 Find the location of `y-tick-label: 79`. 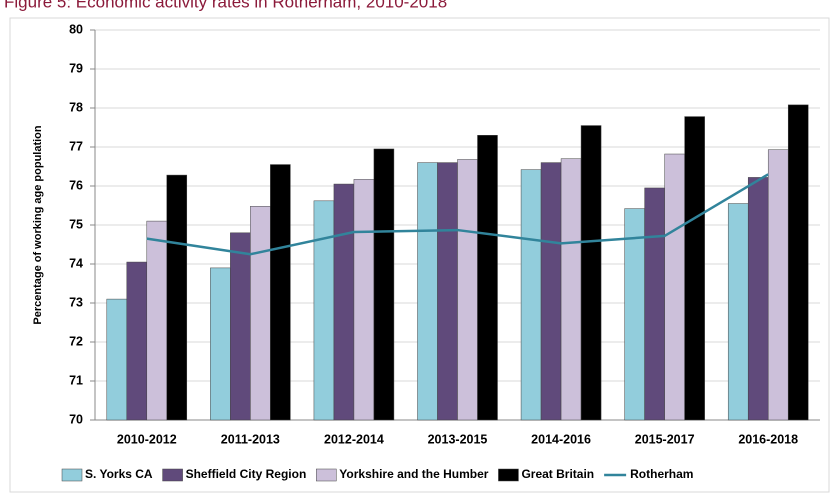

y-tick-label: 79 is located at coordinates (76, 68).